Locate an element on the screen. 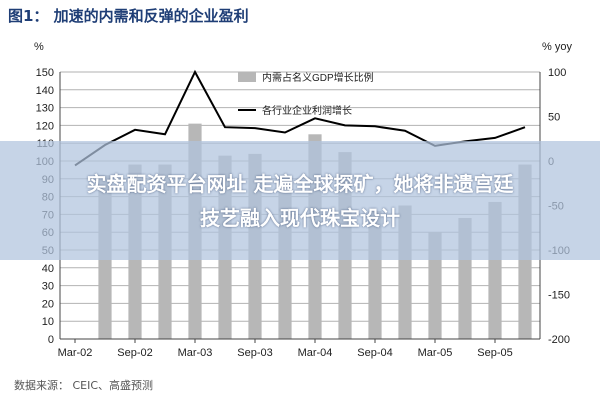 This screenshot has height=400, width=600. left-tick-label: 40 is located at coordinates (48, 269).